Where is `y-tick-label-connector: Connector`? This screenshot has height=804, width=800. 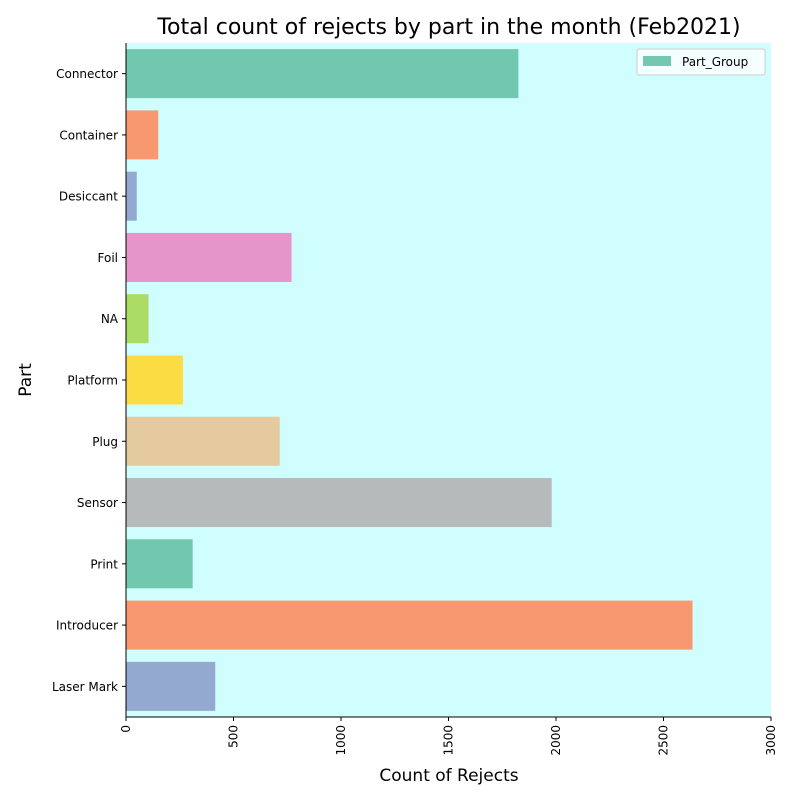 y-tick-label-connector: Connector is located at coordinates (87, 74).